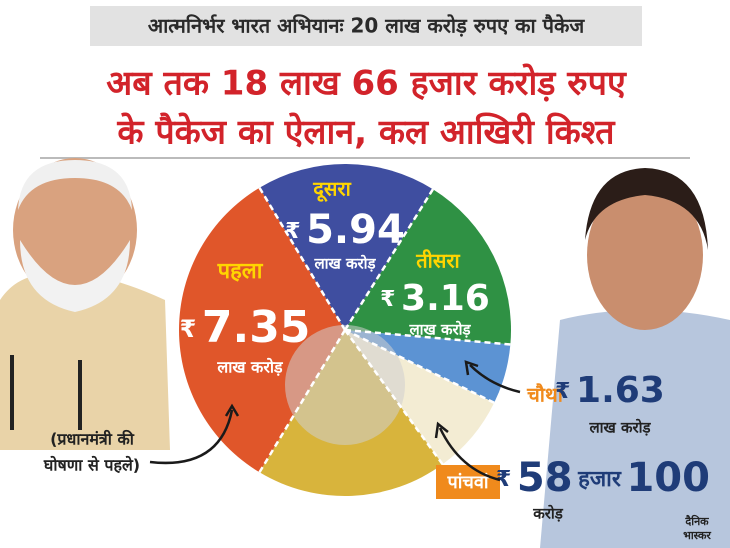  What do you see at coordinates (620, 390) in the screenshot?
I see `amount: 1.63` at bounding box center [620, 390].